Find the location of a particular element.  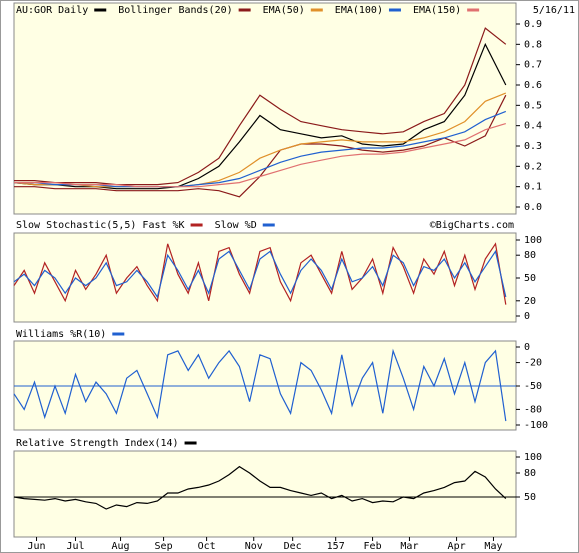

y-tick-label: -20 is located at coordinates (533, 363).